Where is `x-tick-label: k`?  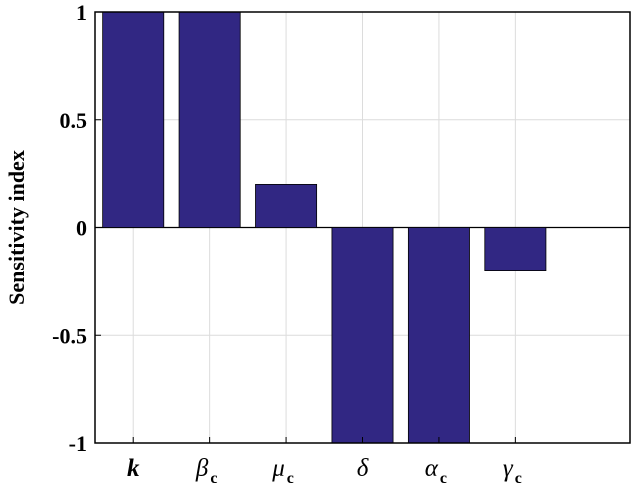 x-tick-label: k is located at coordinates (133, 468).